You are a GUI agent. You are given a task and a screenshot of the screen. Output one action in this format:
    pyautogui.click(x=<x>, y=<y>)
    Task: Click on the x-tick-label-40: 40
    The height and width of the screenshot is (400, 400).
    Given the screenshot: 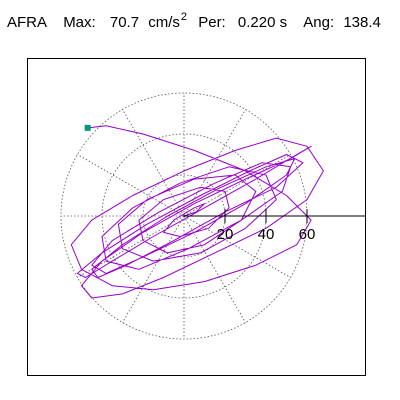 What is the action you would take?
    pyautogui.click(x=266, y=234)
    